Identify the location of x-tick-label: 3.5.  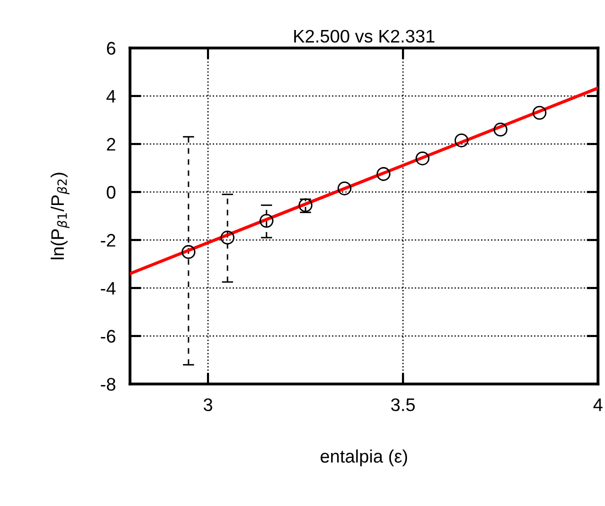
(403, 405).